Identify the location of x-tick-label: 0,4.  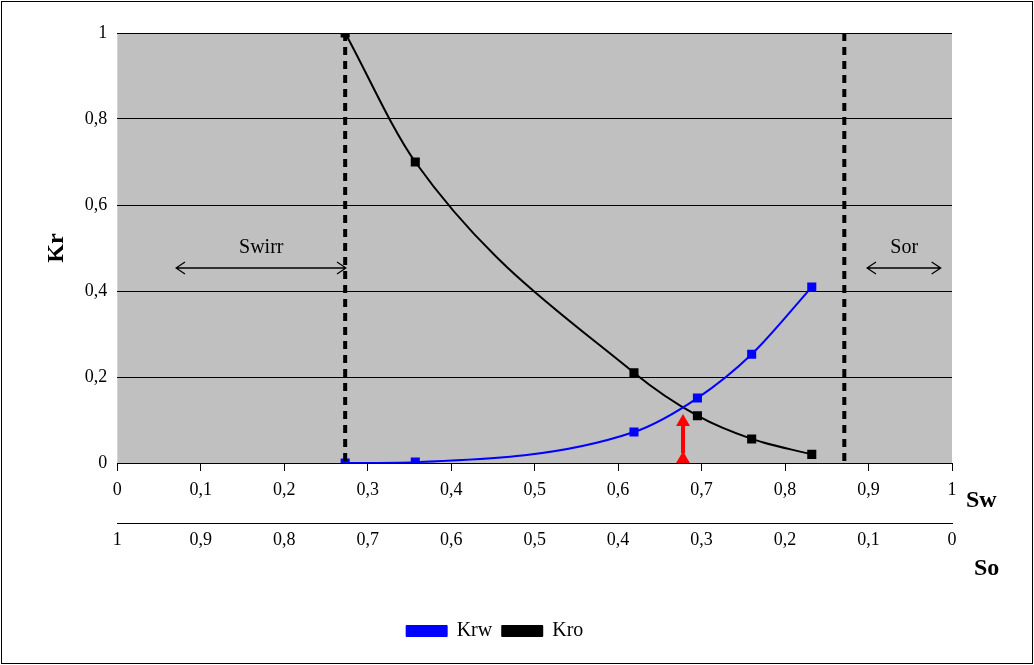
(451, 488).